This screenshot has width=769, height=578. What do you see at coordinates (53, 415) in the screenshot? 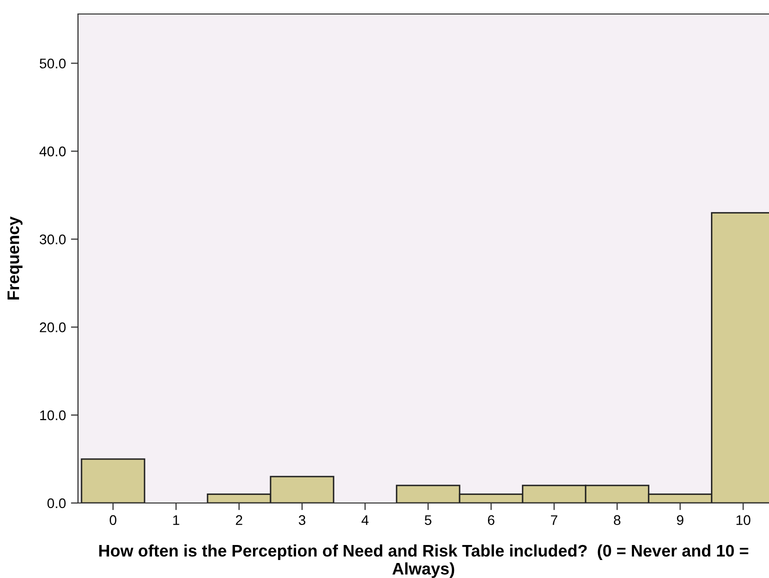
I see `y-tick-label: 10.0` at bounding box center [53, 415].